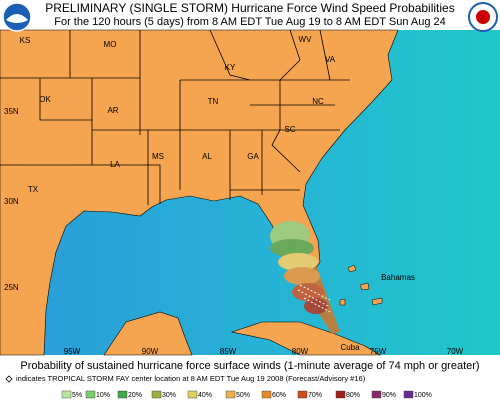 The width and height of the screenshot is (500, 400). Describe the element at coordinates (158, 156) in the screenshot. I see `state-label: MS` at that location.